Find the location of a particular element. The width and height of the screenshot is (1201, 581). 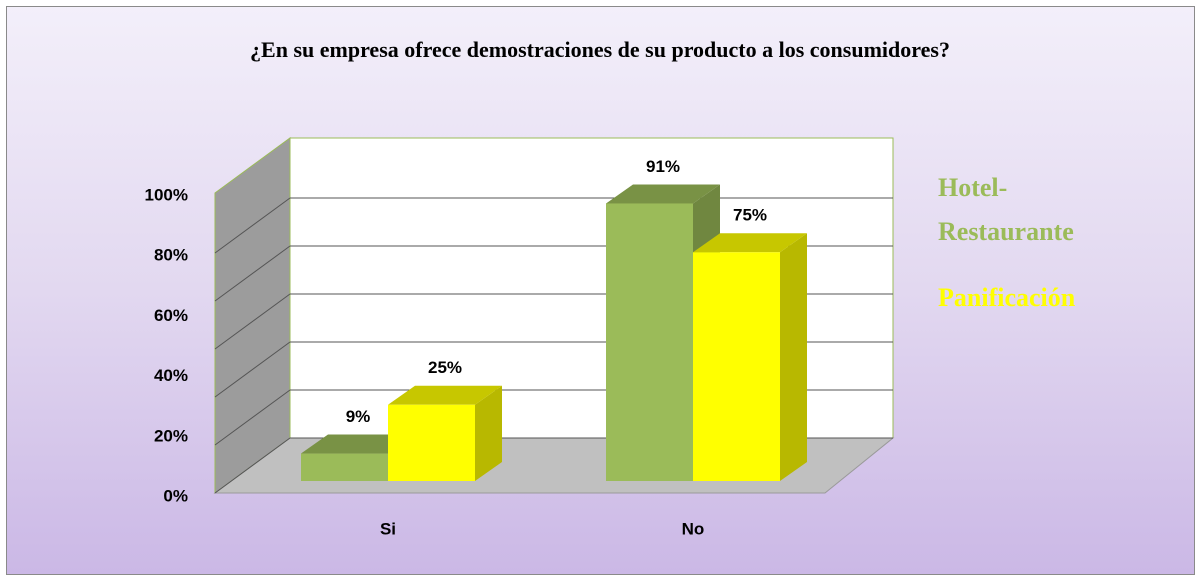

y-tick-label: 40% is located at coordinates (171, 375).